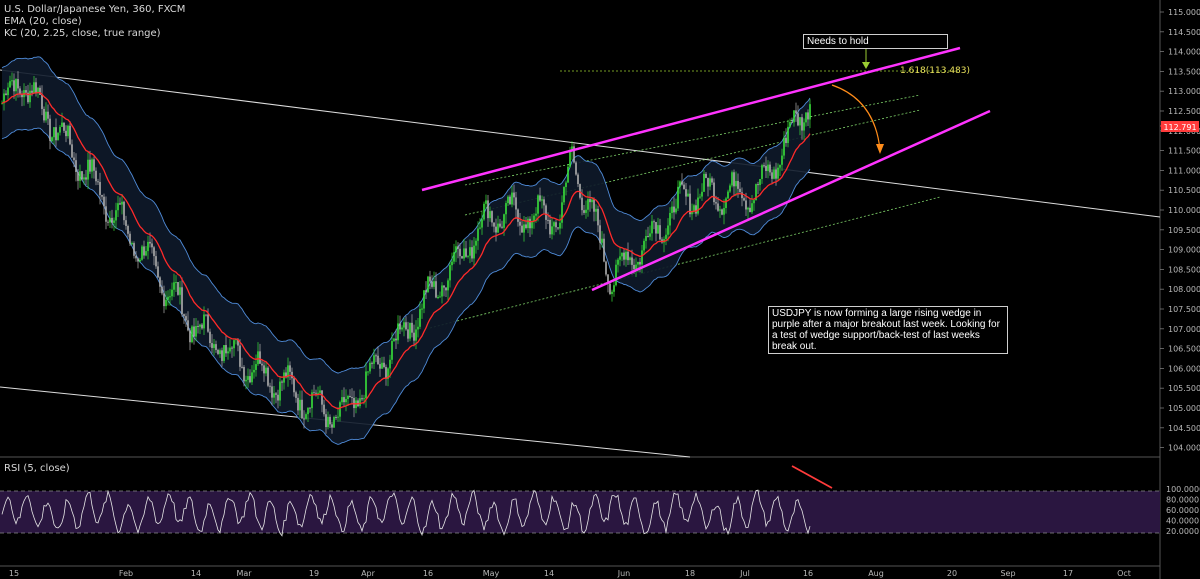 This screenshot has height=579, width=1200. What do you see at coordinates (1184, 349) in the screenshot?
I see `price-tick-label: 106.500` at bounding box center [1184, 349].